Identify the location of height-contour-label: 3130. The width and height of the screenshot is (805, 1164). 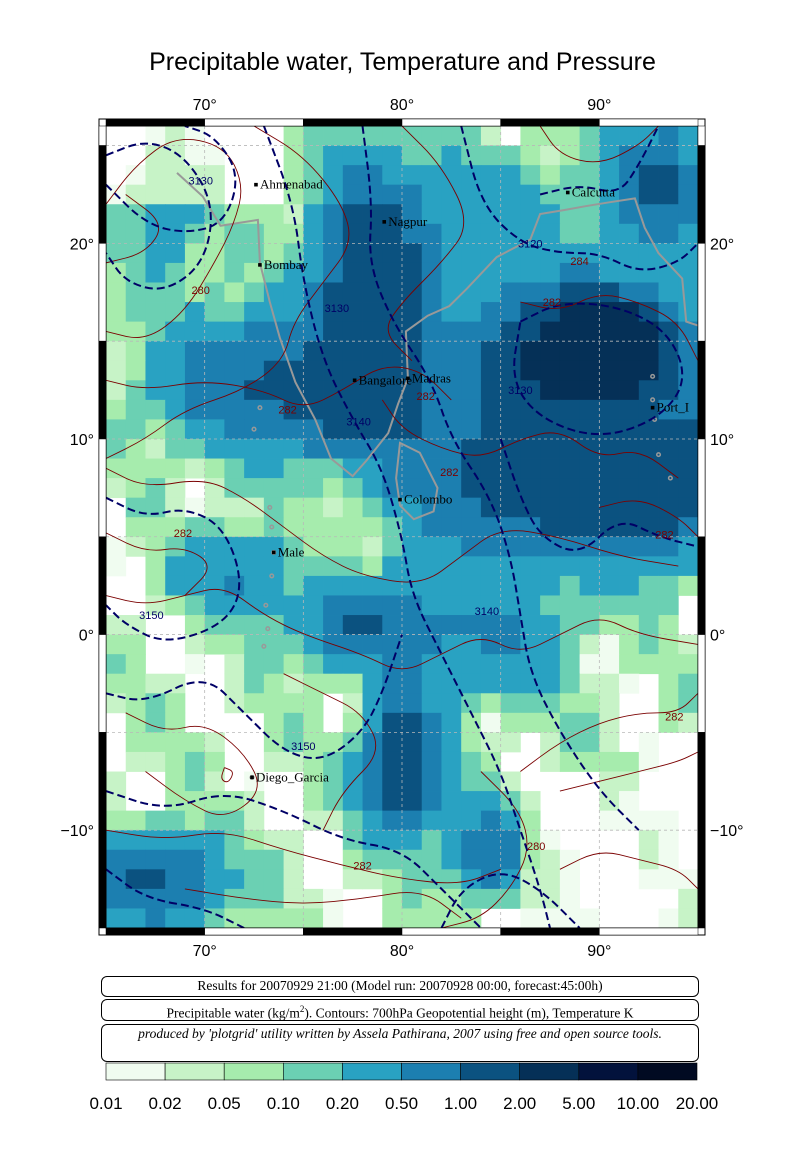
(337, 309).